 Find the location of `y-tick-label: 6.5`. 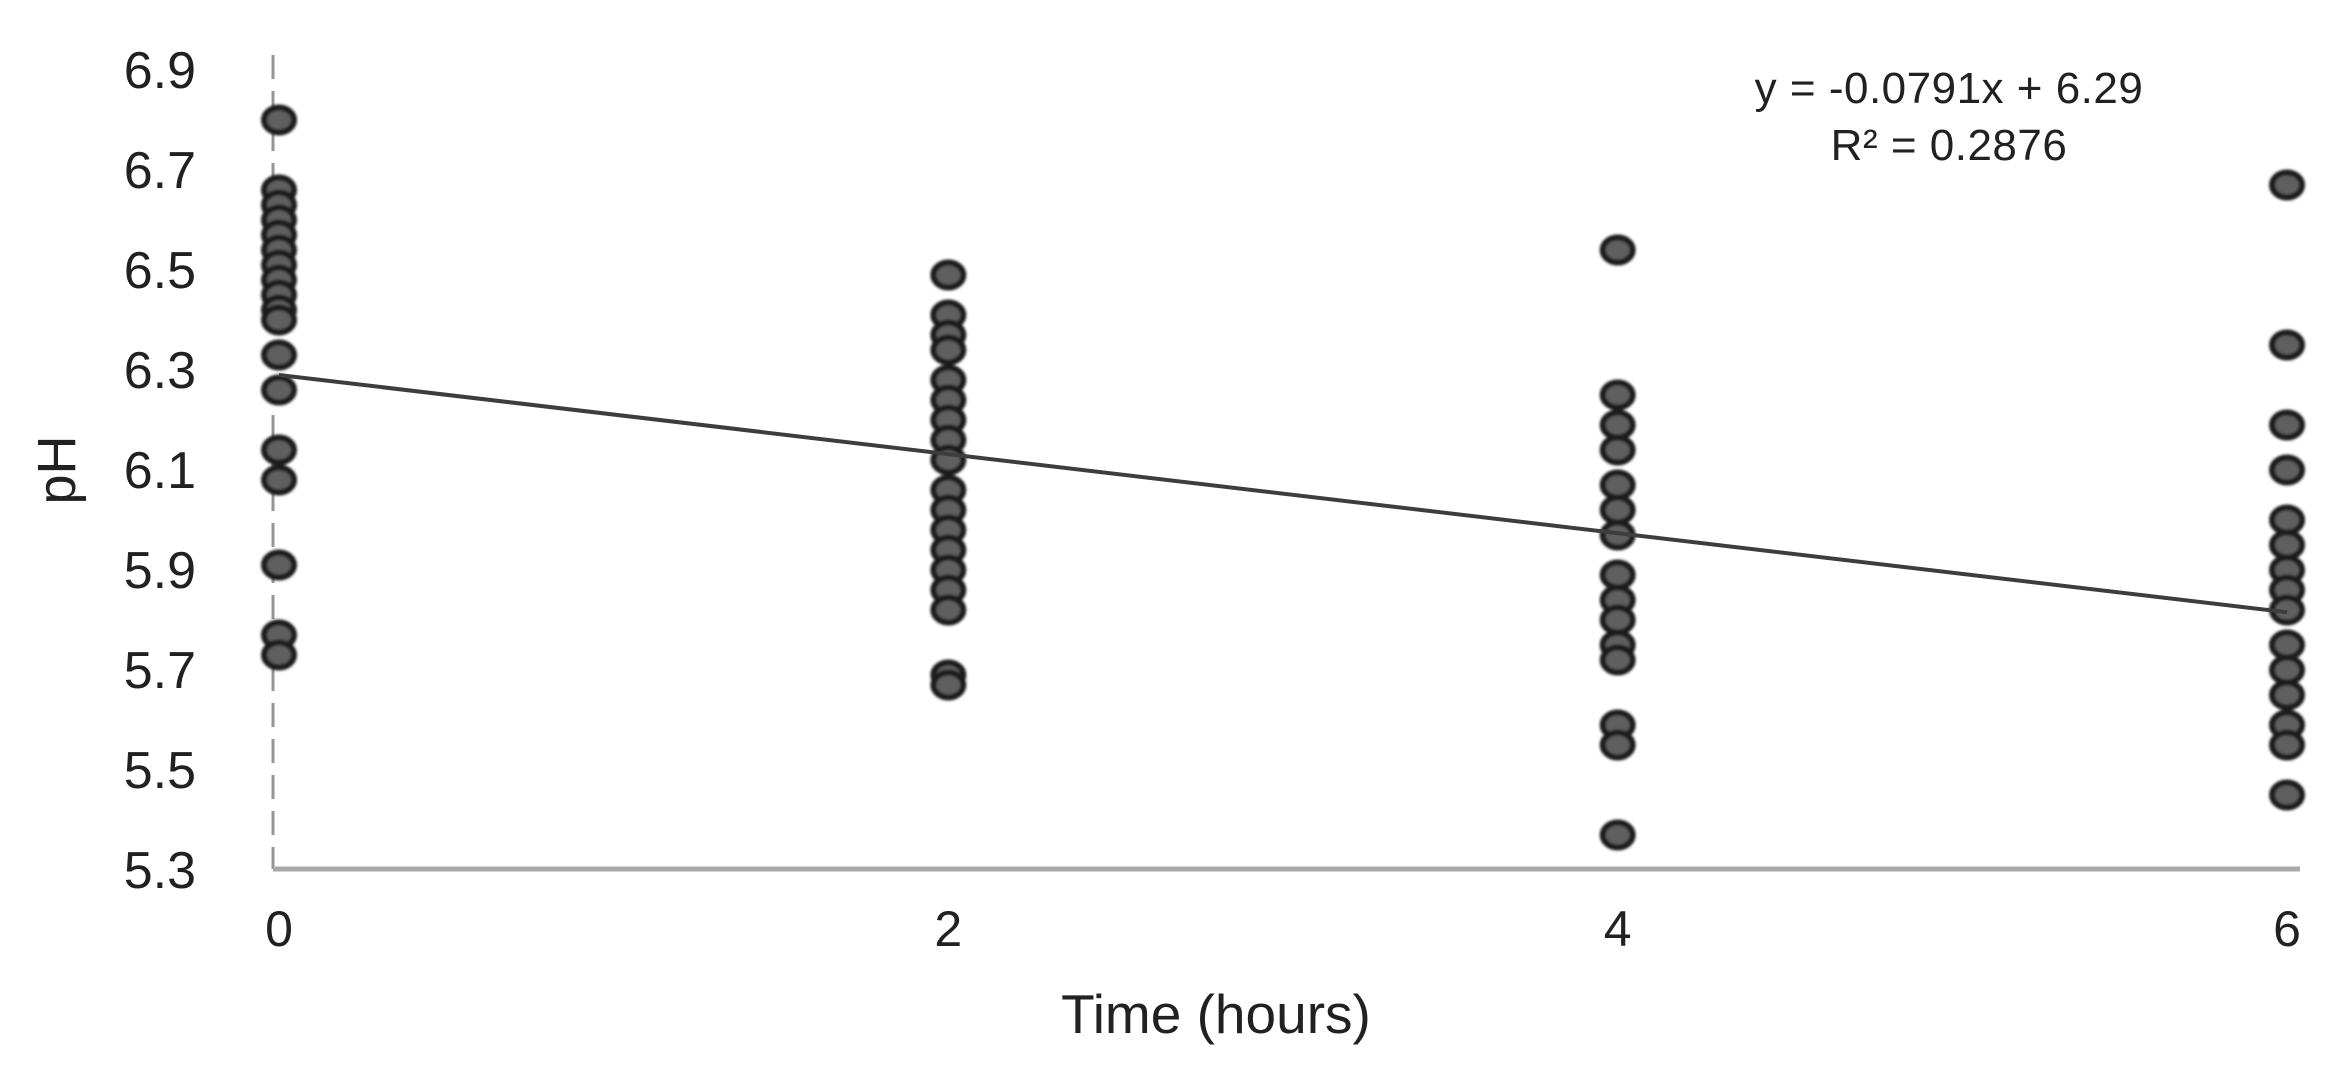

y-tick-label: 6.5 is located at coordinates (160, 271).